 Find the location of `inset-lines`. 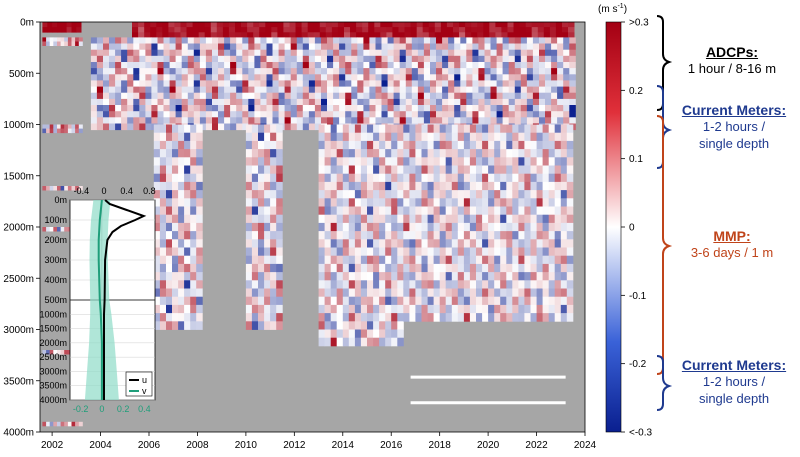

inset-lines is located at coordinates (115, 299).